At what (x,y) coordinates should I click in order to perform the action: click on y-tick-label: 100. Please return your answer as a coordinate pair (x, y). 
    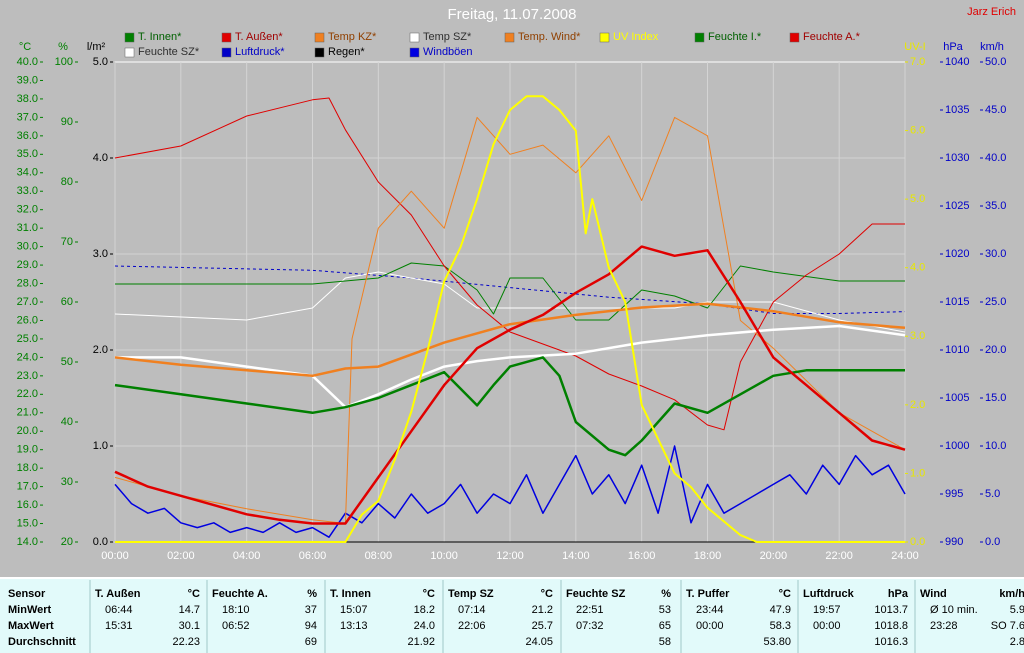
    Looking at the image, I should click on (64, 62).